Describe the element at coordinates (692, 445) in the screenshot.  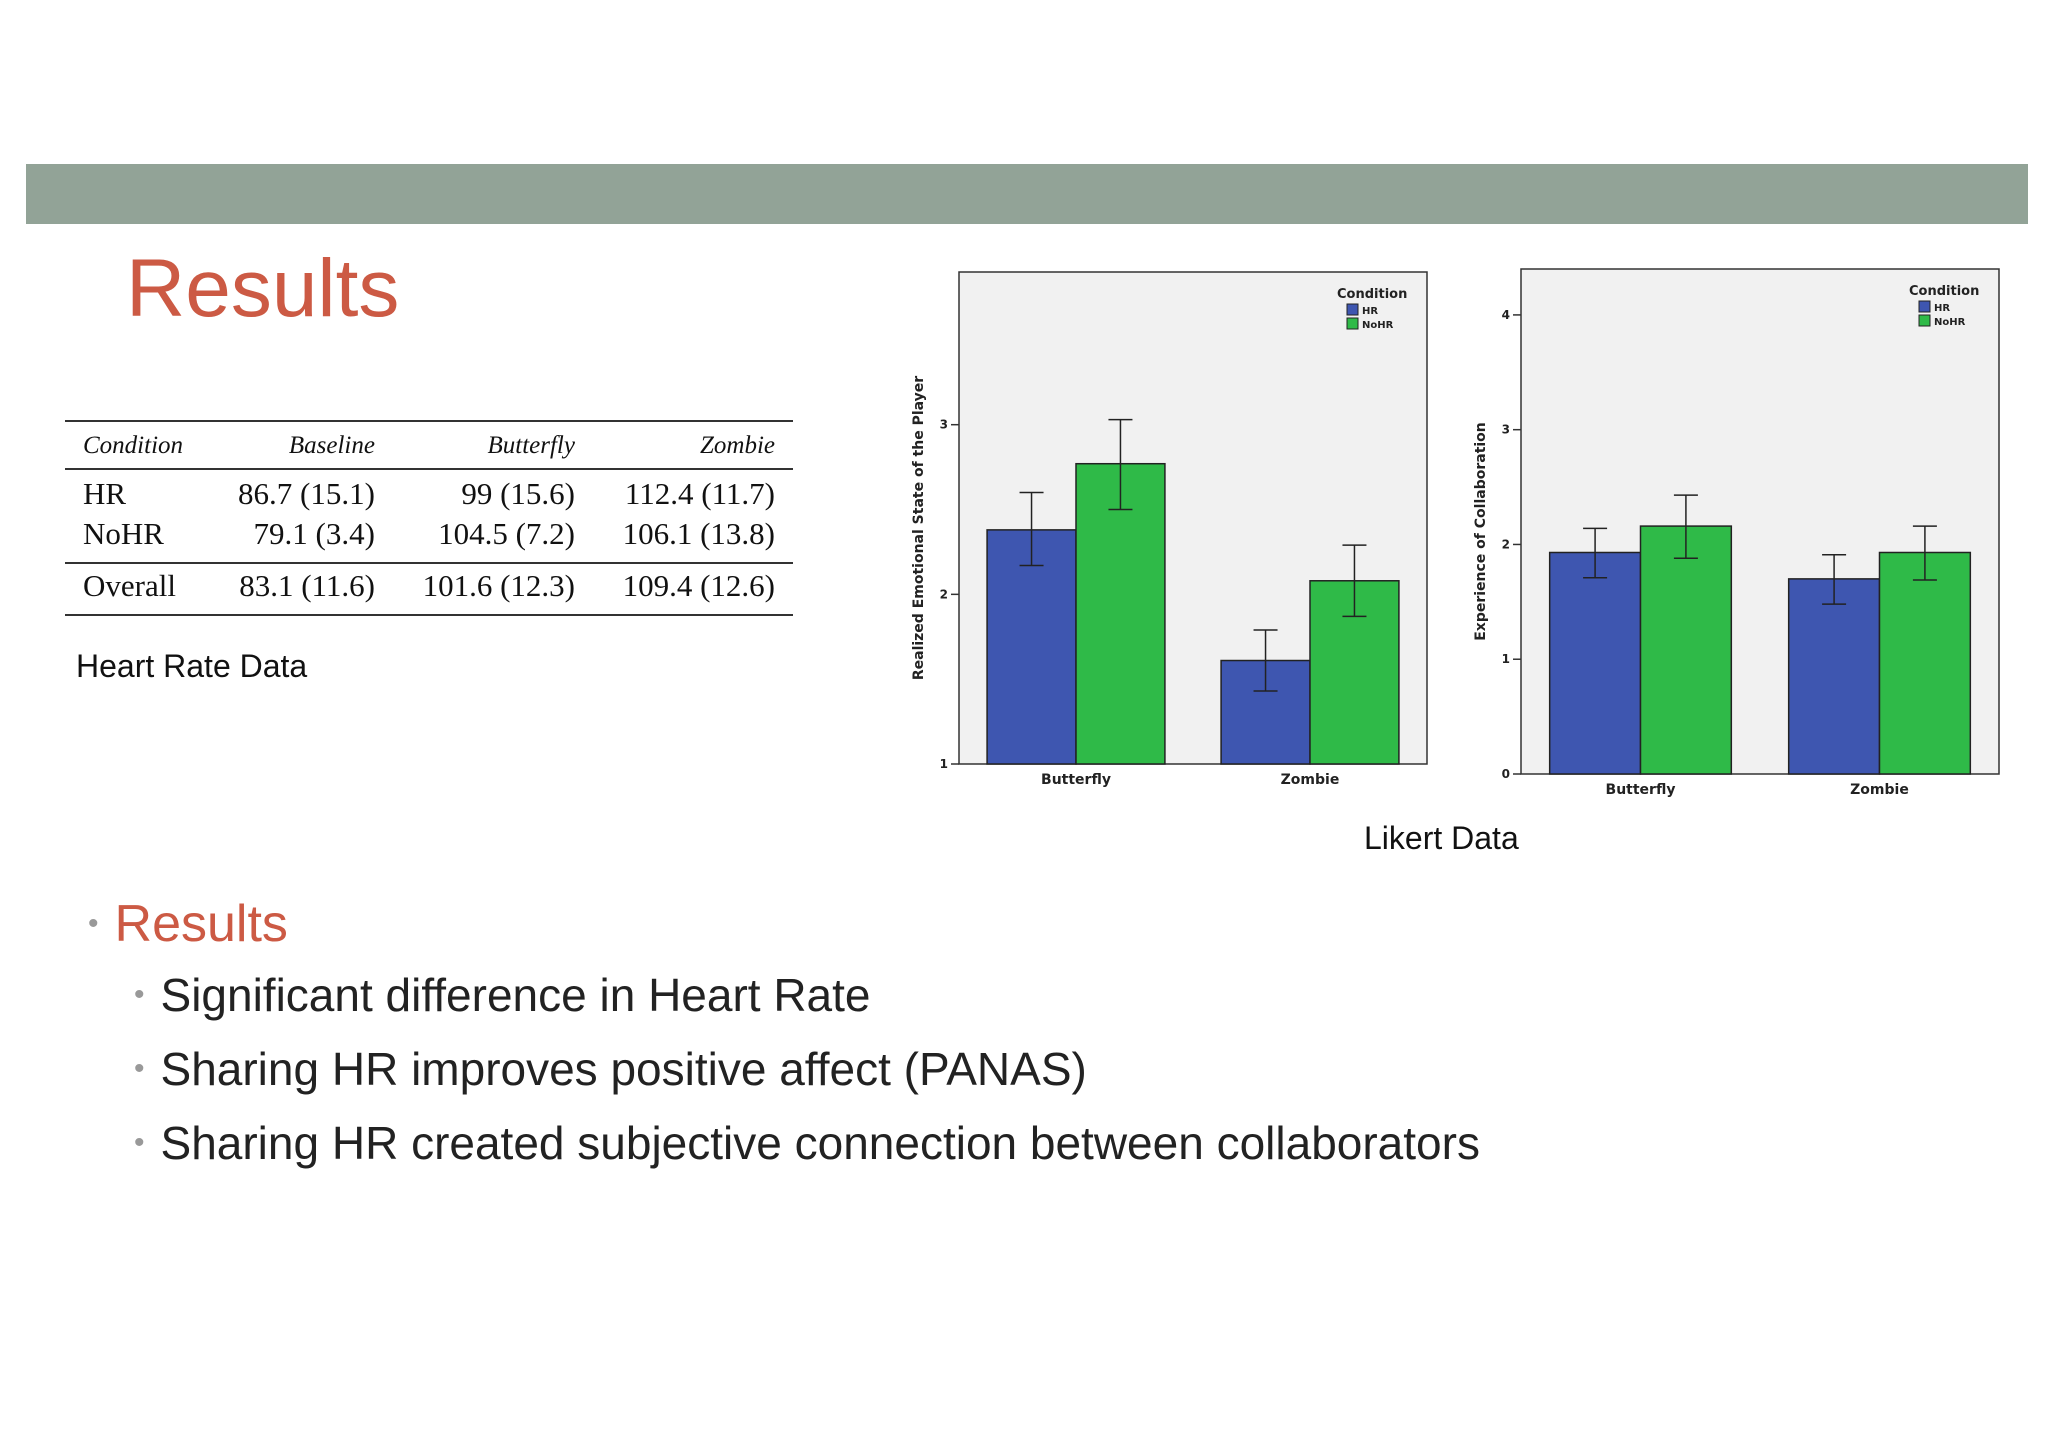
I see `table-header-cell: Zombie` at that location.